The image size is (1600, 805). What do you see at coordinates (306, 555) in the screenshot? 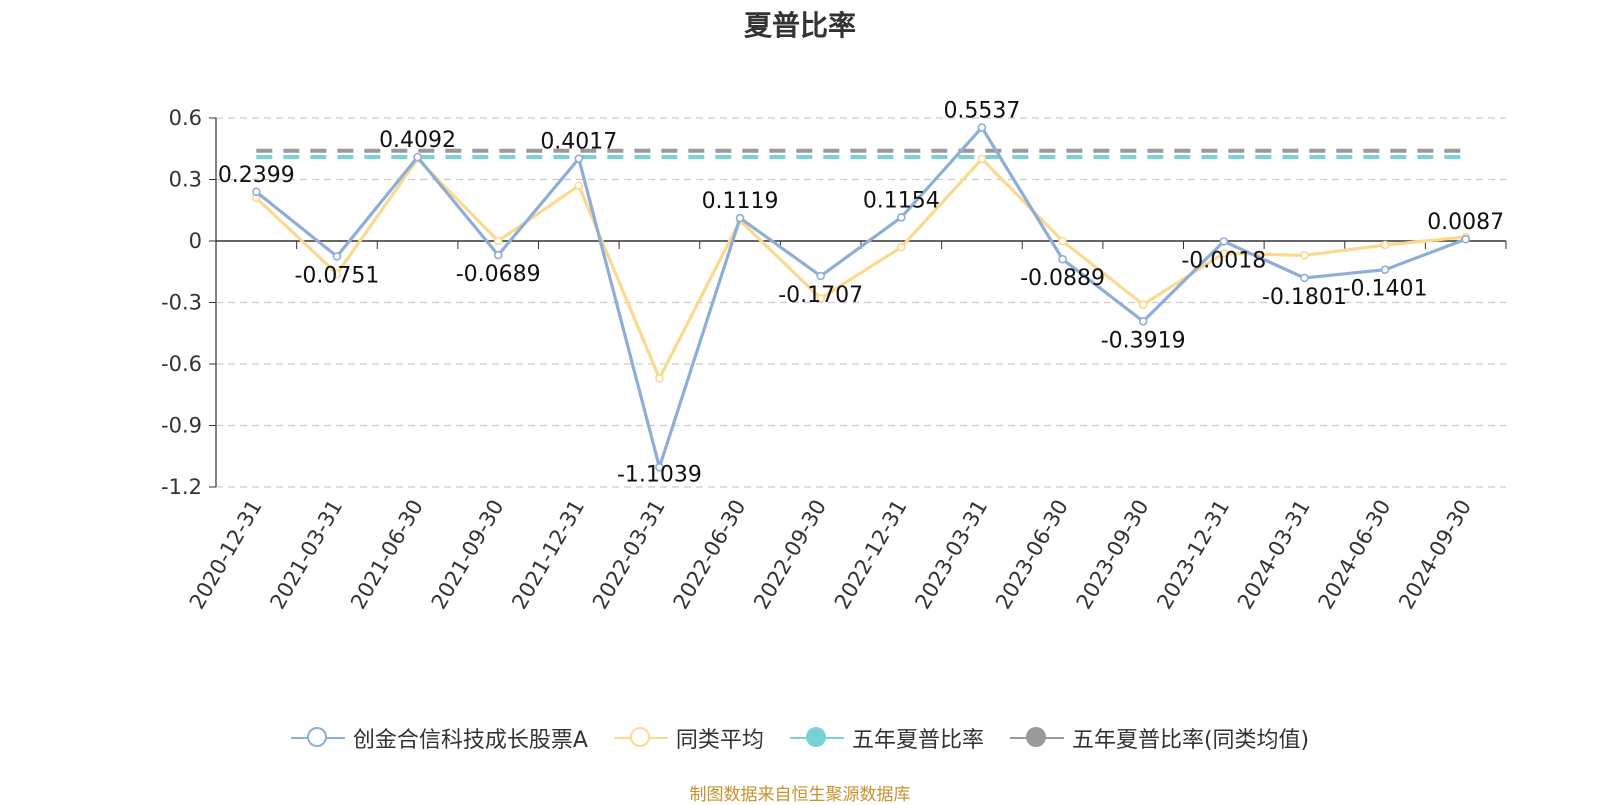
I see `x-tick-label: 2021-03-31` at bounding box center [306, 555].